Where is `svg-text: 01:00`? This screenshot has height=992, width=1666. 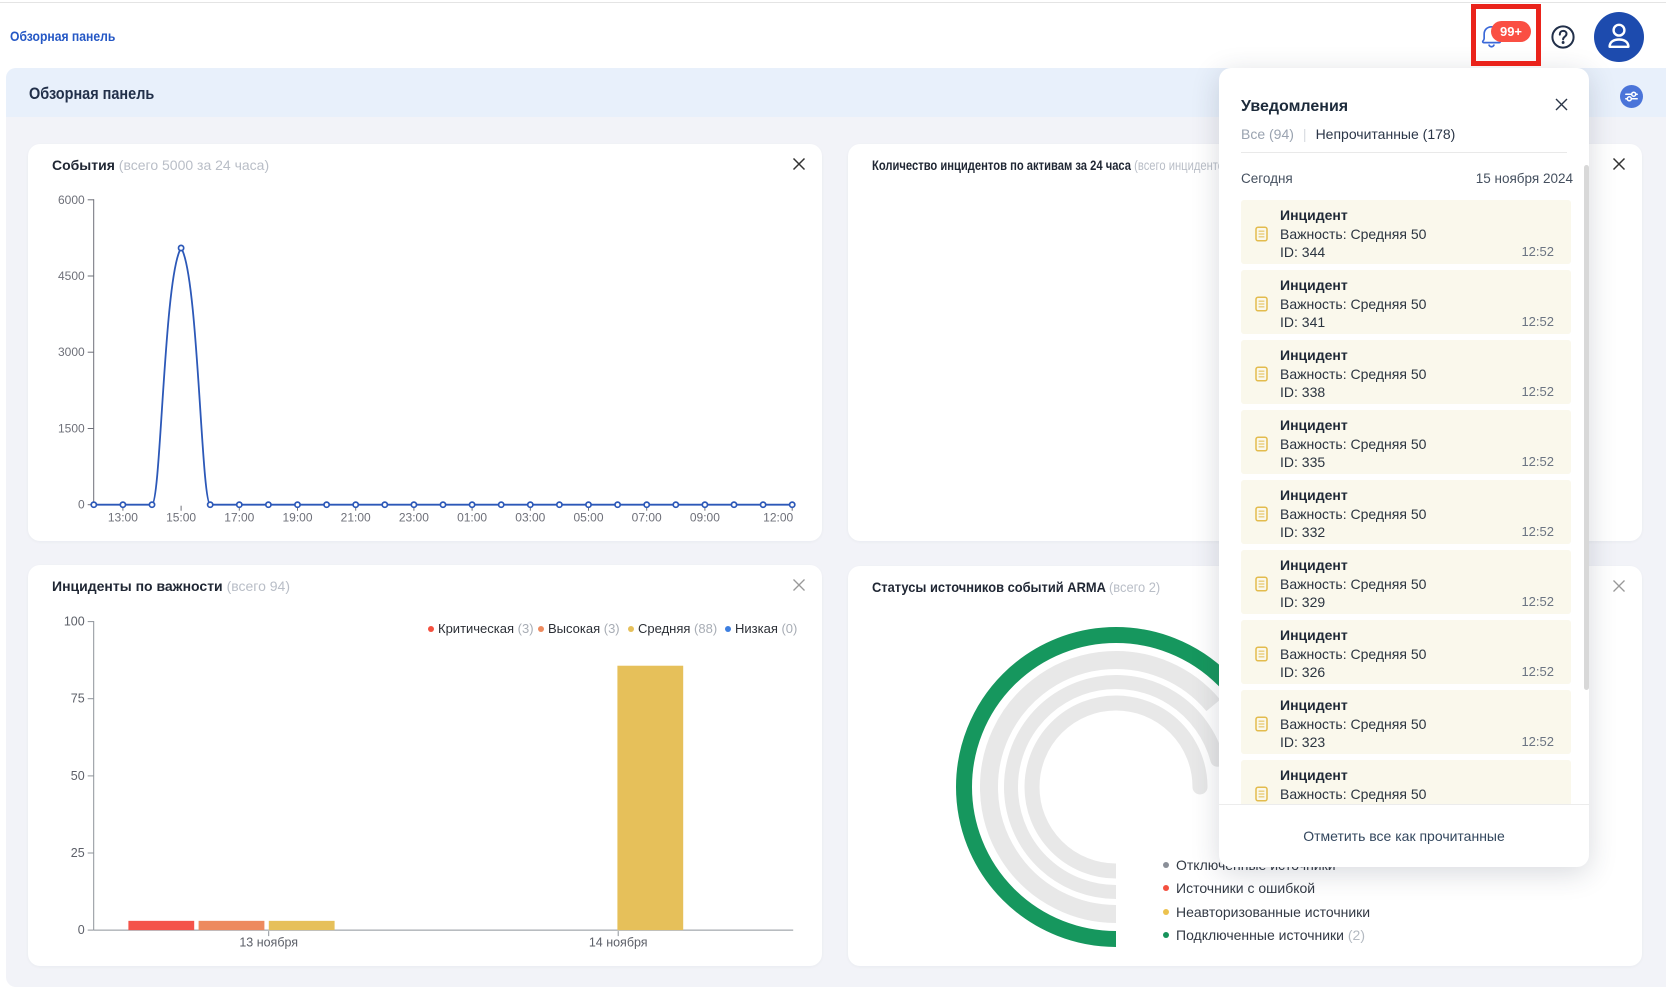 svg-text: 01:00 is located at coordinates (472, 518).